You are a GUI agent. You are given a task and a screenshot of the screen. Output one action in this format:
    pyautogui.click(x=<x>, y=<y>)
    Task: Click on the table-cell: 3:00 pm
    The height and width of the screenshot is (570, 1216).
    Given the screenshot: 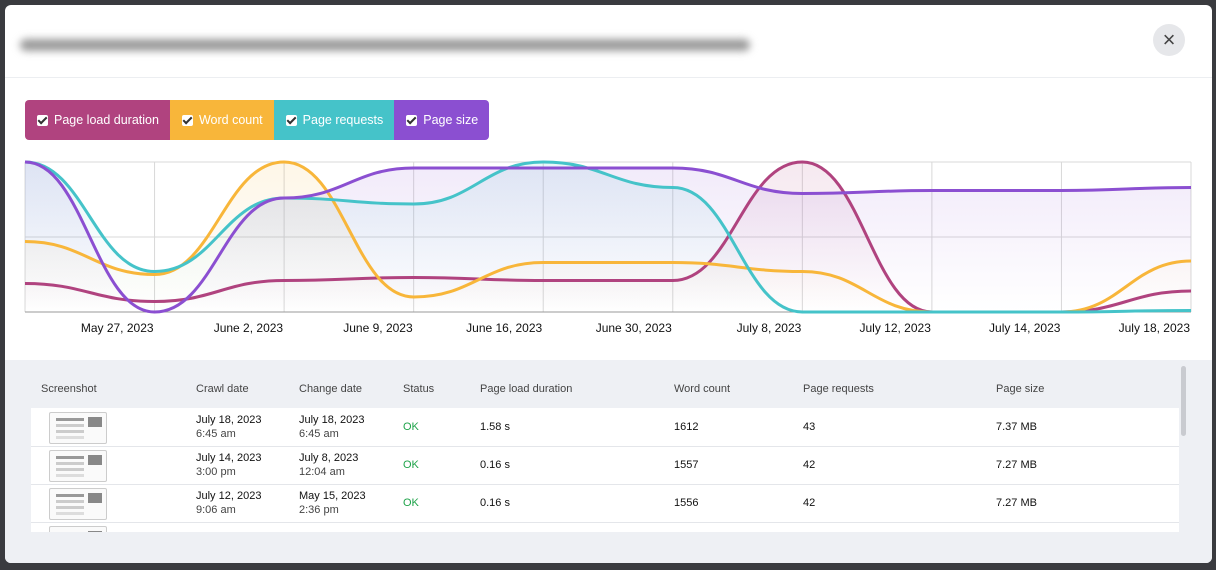 What is the action you would take?
    pyautogui.click(x=216, y=472)
    